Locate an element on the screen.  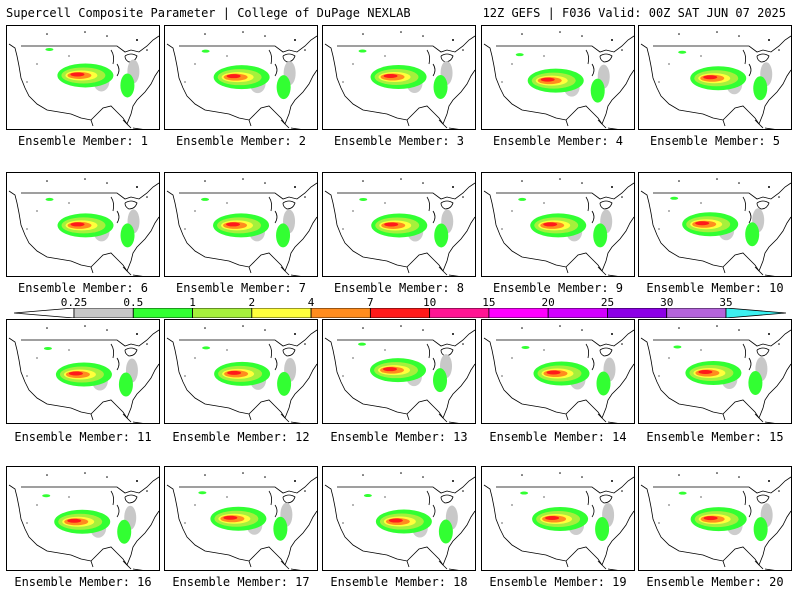
ensemble-member-label: Ensemble Member: 14 is located at coordinates (558, 437).